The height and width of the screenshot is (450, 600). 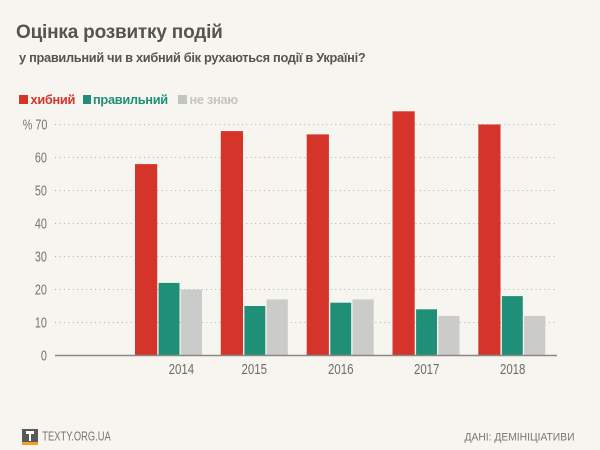 I want to click on svg-text: 10, so click(x=41, y=323).